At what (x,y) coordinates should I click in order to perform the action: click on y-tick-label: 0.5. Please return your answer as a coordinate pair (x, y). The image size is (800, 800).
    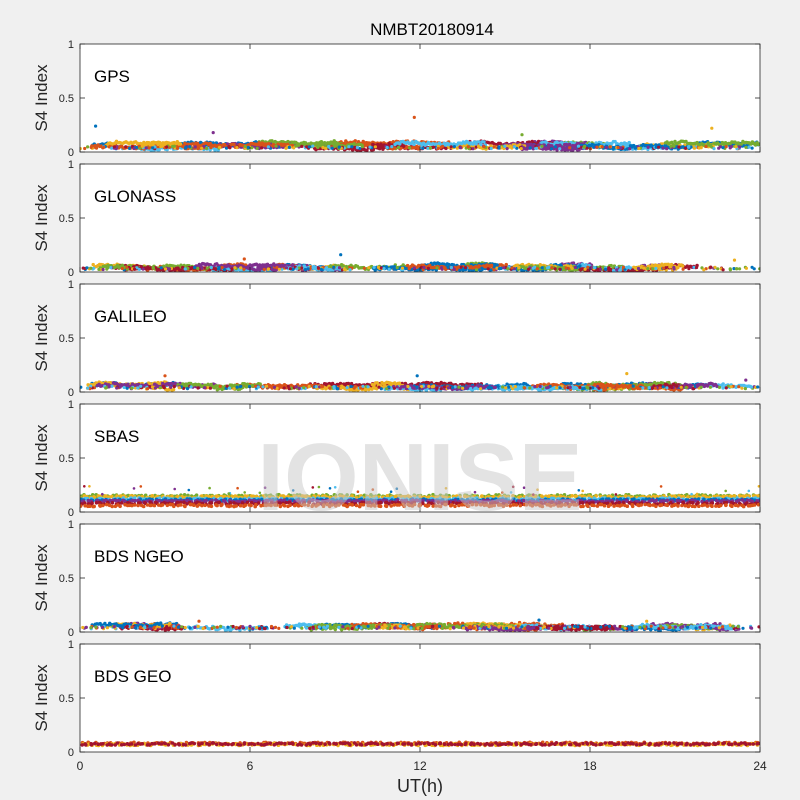
    Looking at the image, I should click on (66, 99).